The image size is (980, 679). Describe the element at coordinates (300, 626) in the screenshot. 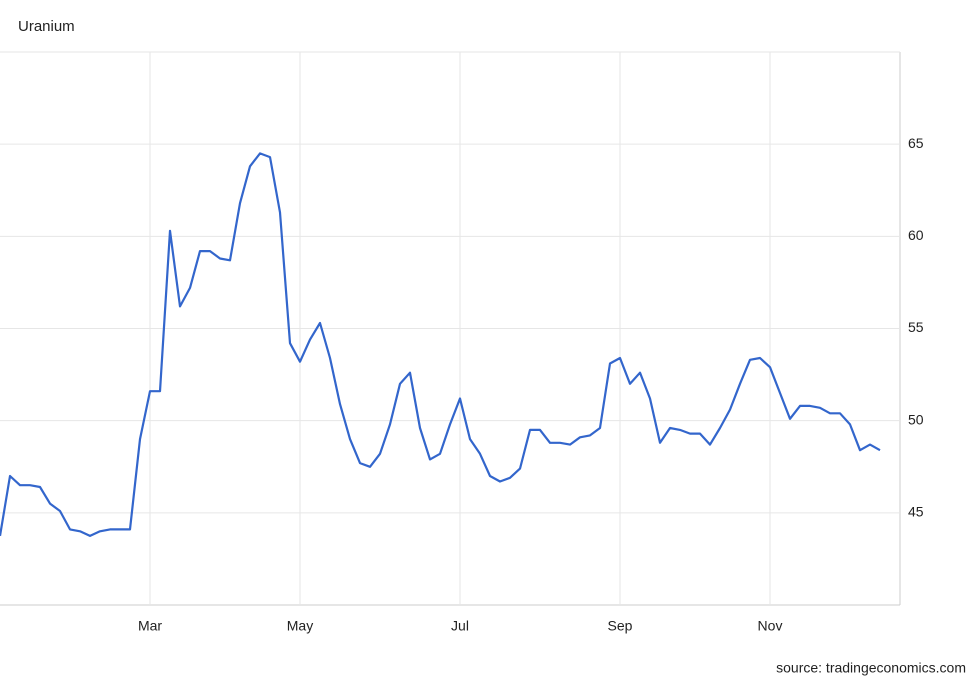

I see `x-tick-label: May` at that location.